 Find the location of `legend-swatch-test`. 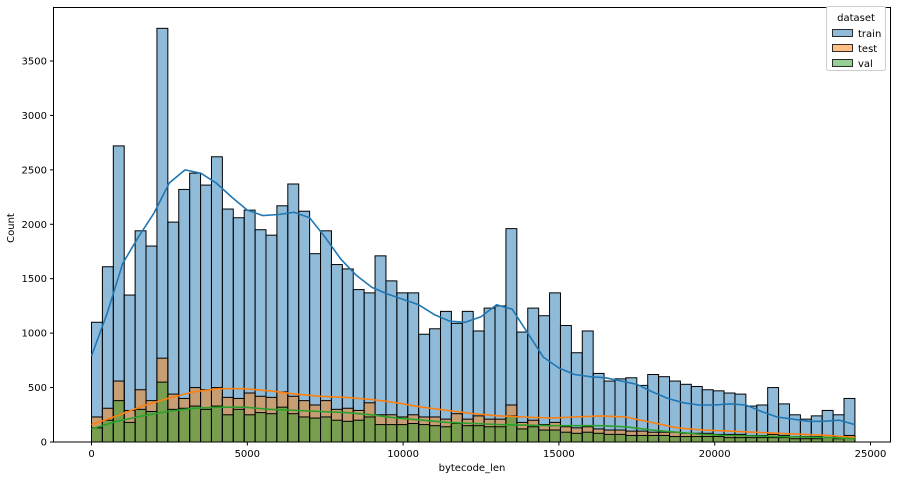

legend-swatch-test is located at coordinates (842, 48).